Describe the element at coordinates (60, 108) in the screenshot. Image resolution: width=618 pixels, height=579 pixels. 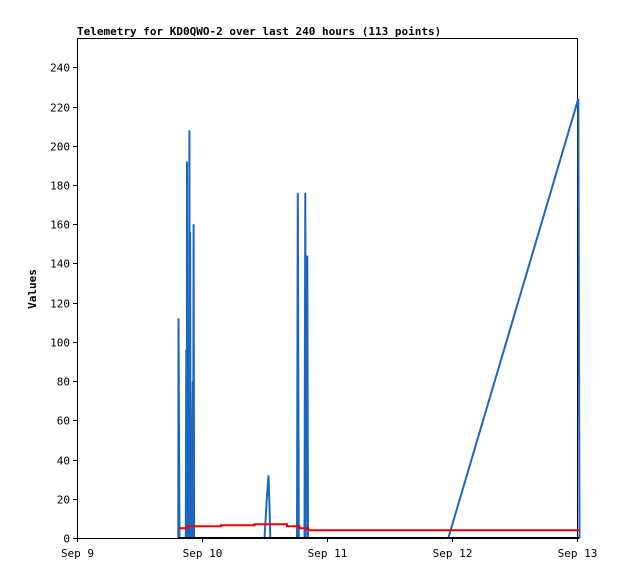
I see `y-tick-label: 220` at that location.